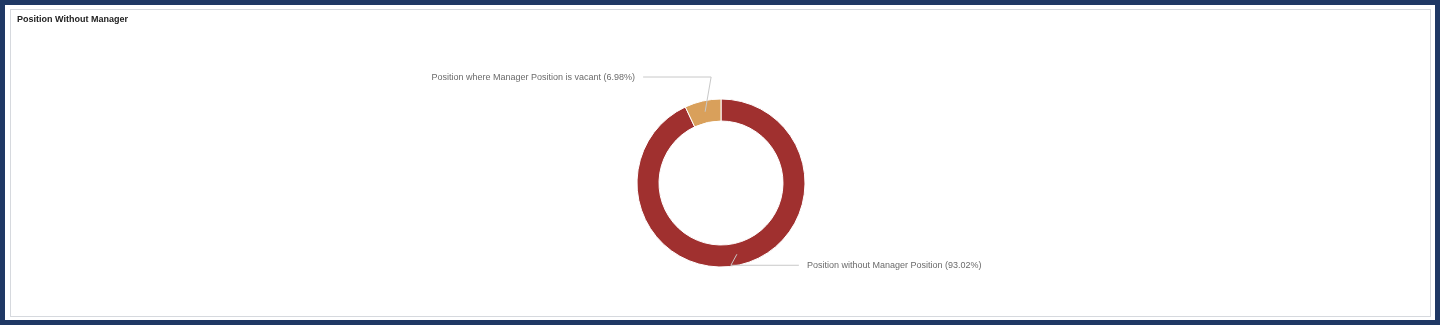 Image resolution: width=1440 pixels, height=325 pixels. Describe the element at coordinates (533, 77) in the screenshot. I see `slice-label: Position where Manager Position is vacant (6.98%)` at that location.